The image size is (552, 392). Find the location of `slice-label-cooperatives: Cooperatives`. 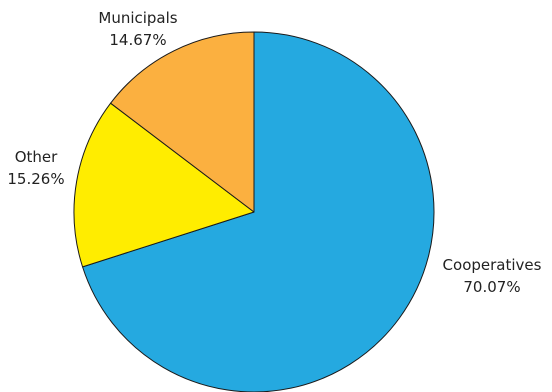

slice-label-cooperatives: Cooperatives is located at coordinates (492, 265).